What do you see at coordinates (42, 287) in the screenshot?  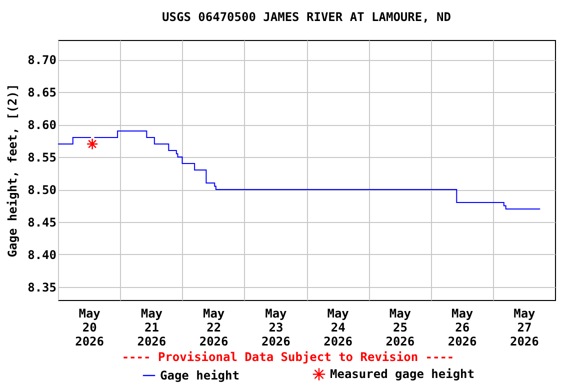 I see `y-tick-label: 8.35` at bounding box center [42, 287].